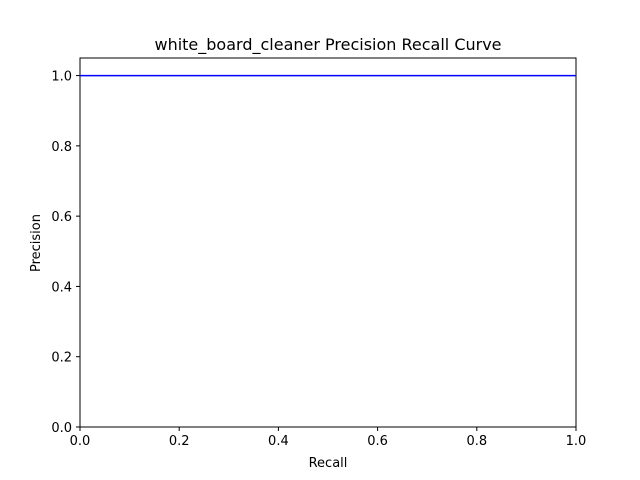 The width and height of the screenshot is (640, 480). I want to click on y-axis-ticks: 0.0 0.2 0.4 0.6 0.8 1.0, so click(65, 253).